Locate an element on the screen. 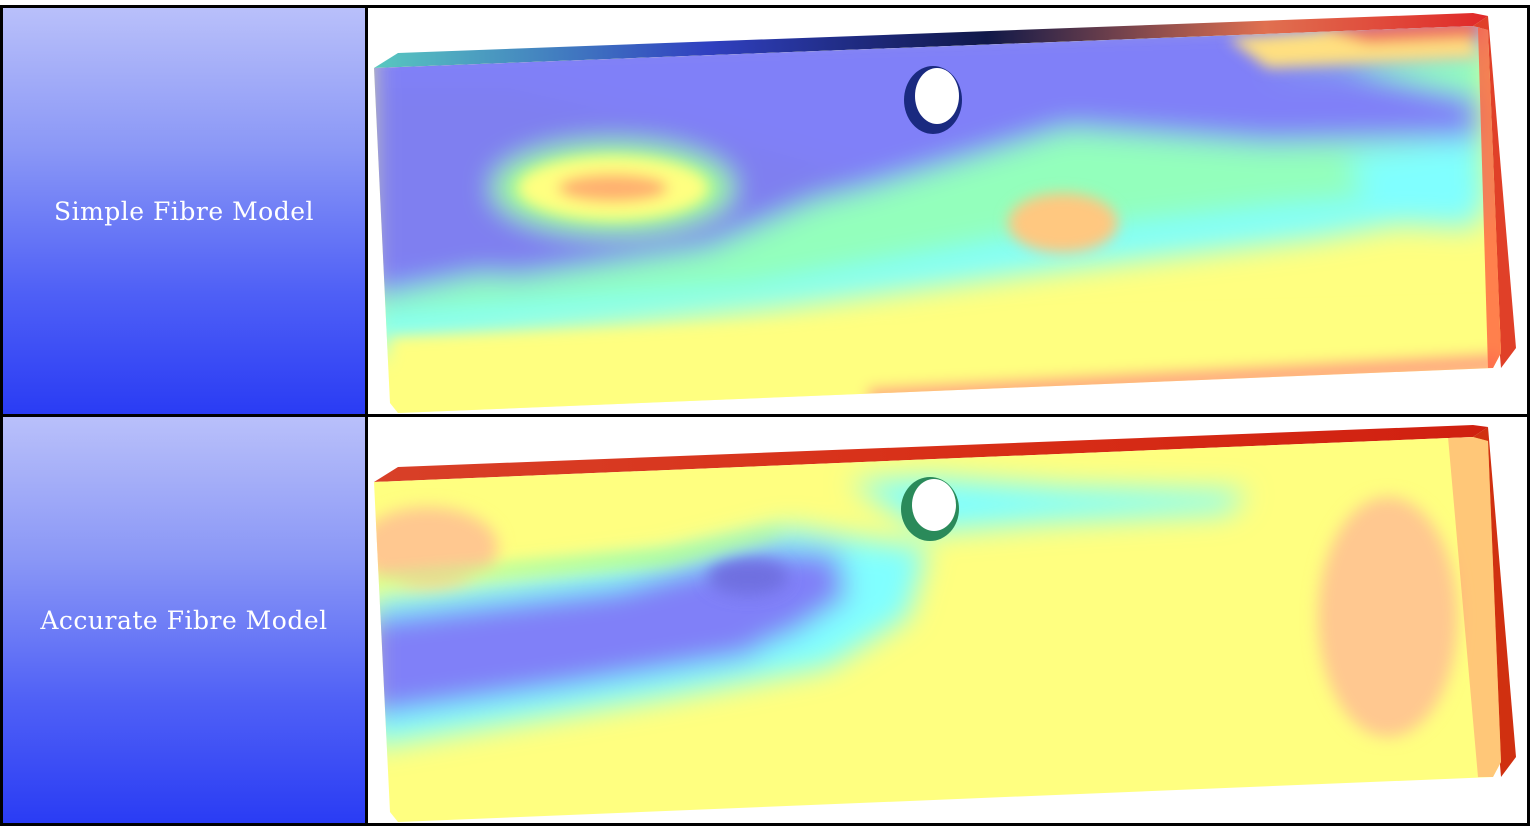 This screenshot has height=830, width=1530. row-label-accurate: Accurate Fibre Model is located at coordinates (184, 620).